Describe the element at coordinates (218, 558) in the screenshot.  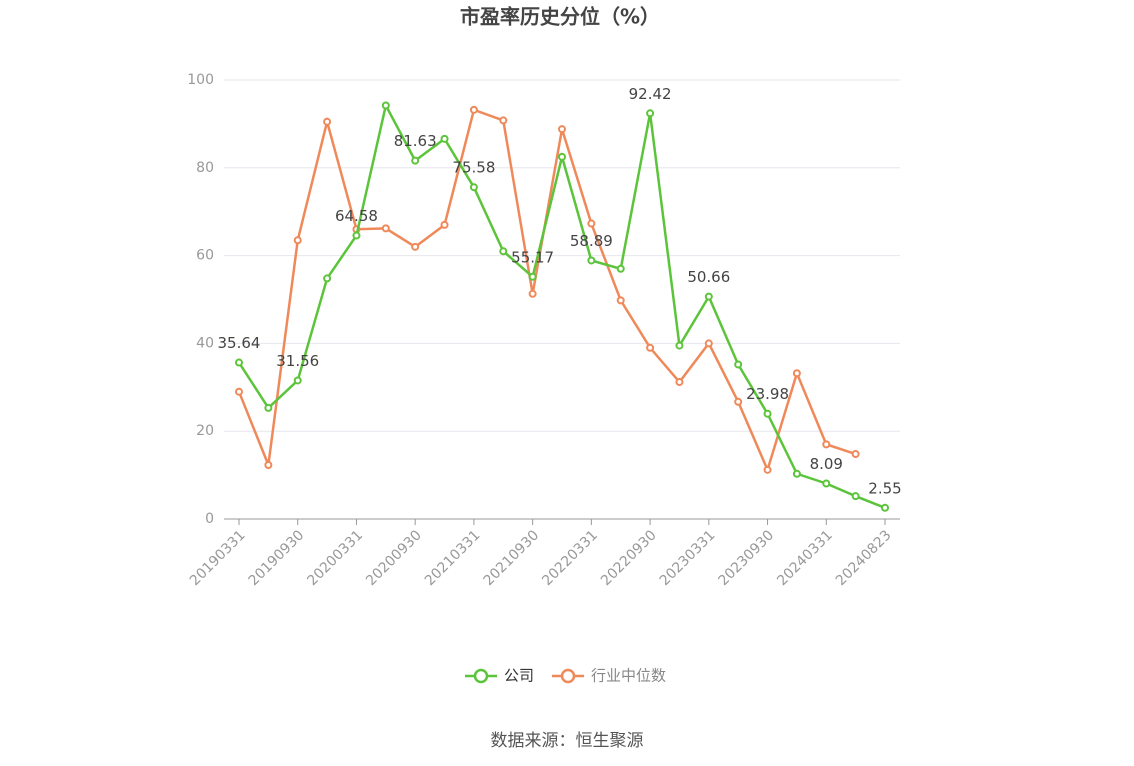
I see `x-tick-label: 20190331` at that location.